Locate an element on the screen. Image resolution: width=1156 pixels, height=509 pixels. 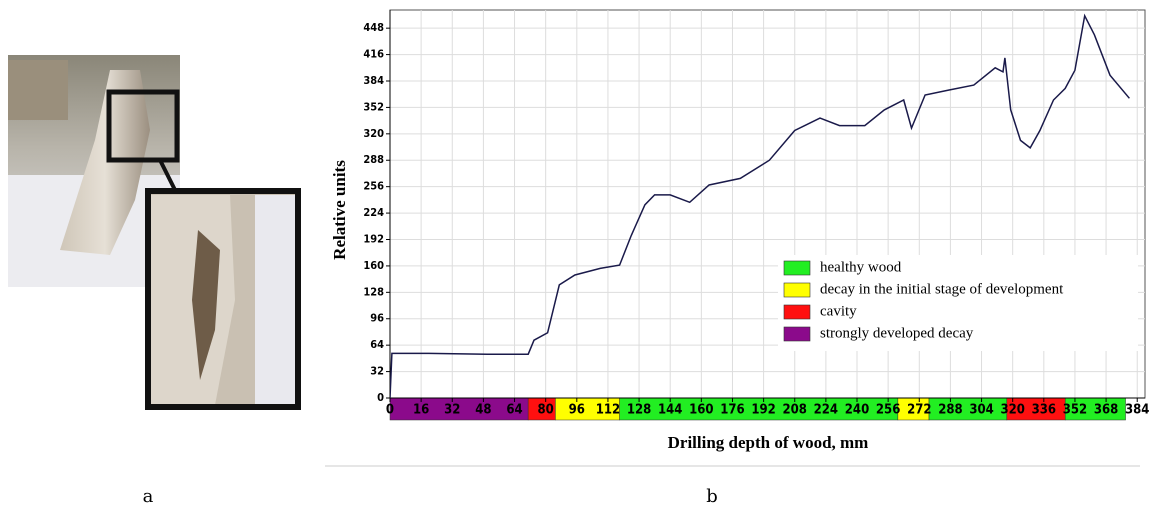
x-tick-label: 272 is located at coordinates (919, 410).